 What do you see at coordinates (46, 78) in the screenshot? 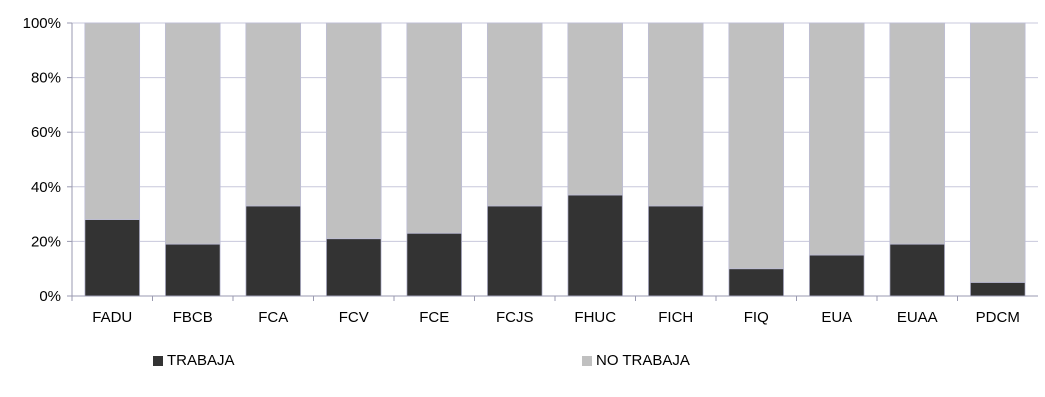
I see `y-tick-label: 80%` at bounding box center [46, 78].